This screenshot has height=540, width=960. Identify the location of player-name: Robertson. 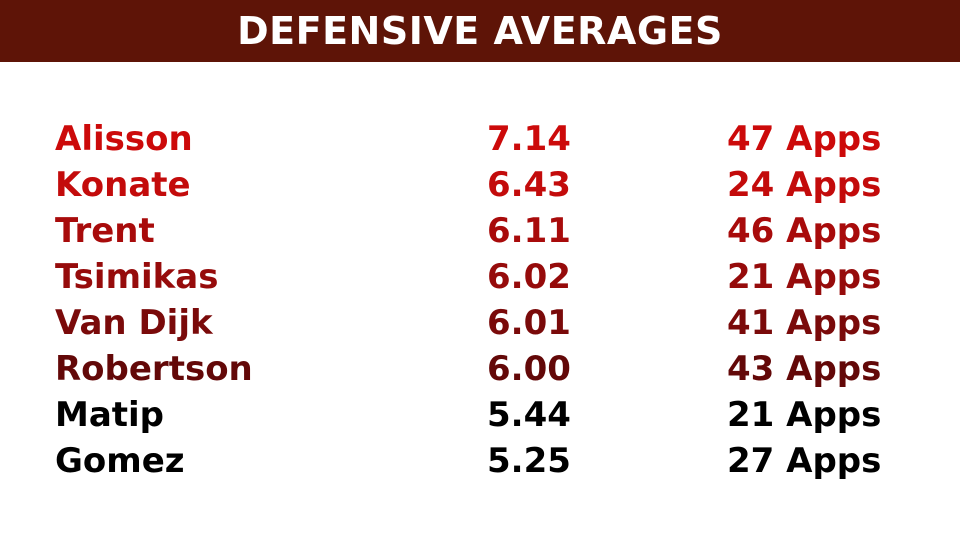
(154, 369).